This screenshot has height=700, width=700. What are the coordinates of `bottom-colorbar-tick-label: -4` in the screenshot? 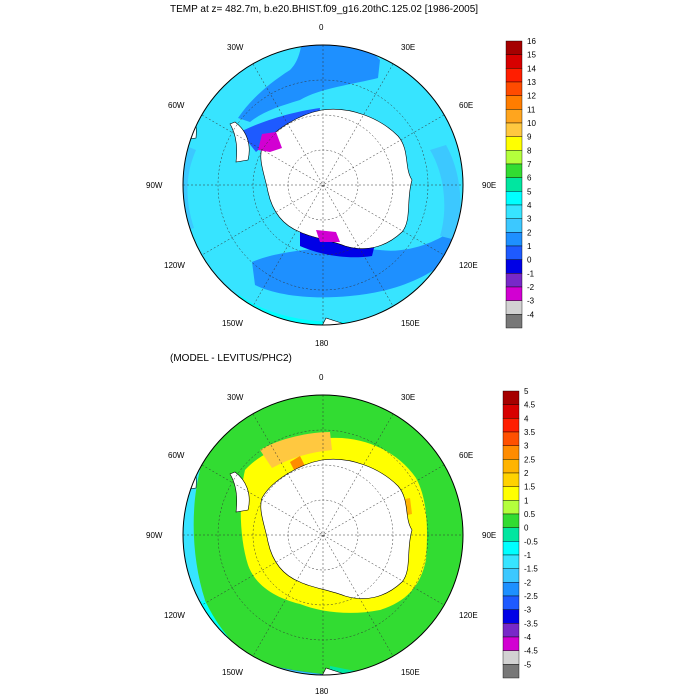 It's located at (528, 637).